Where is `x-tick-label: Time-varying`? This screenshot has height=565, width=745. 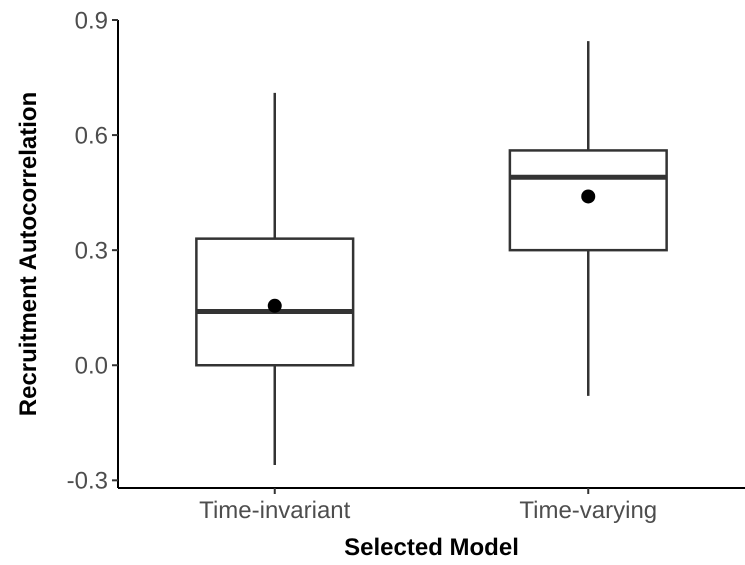
x-tick-label: Time-varying is located at coordinates (588, 510).